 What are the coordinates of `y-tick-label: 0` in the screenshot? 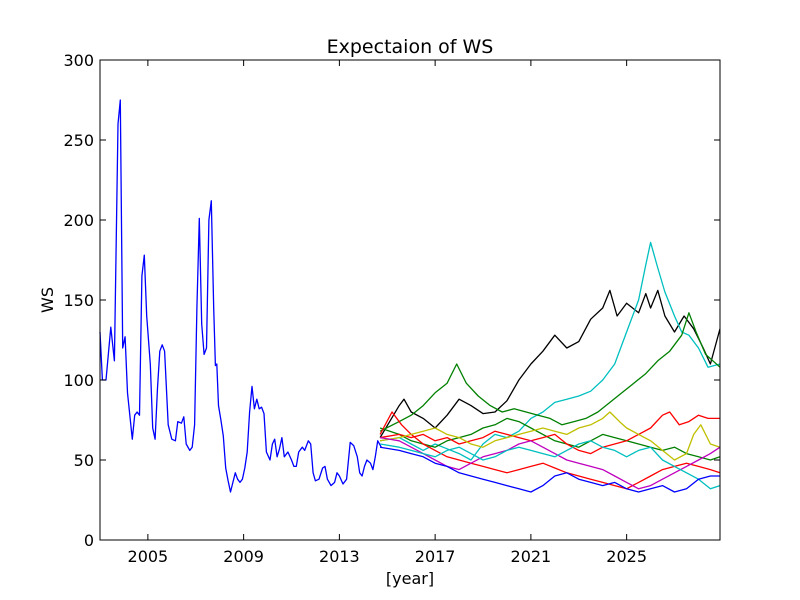 It's located at (89, 540).